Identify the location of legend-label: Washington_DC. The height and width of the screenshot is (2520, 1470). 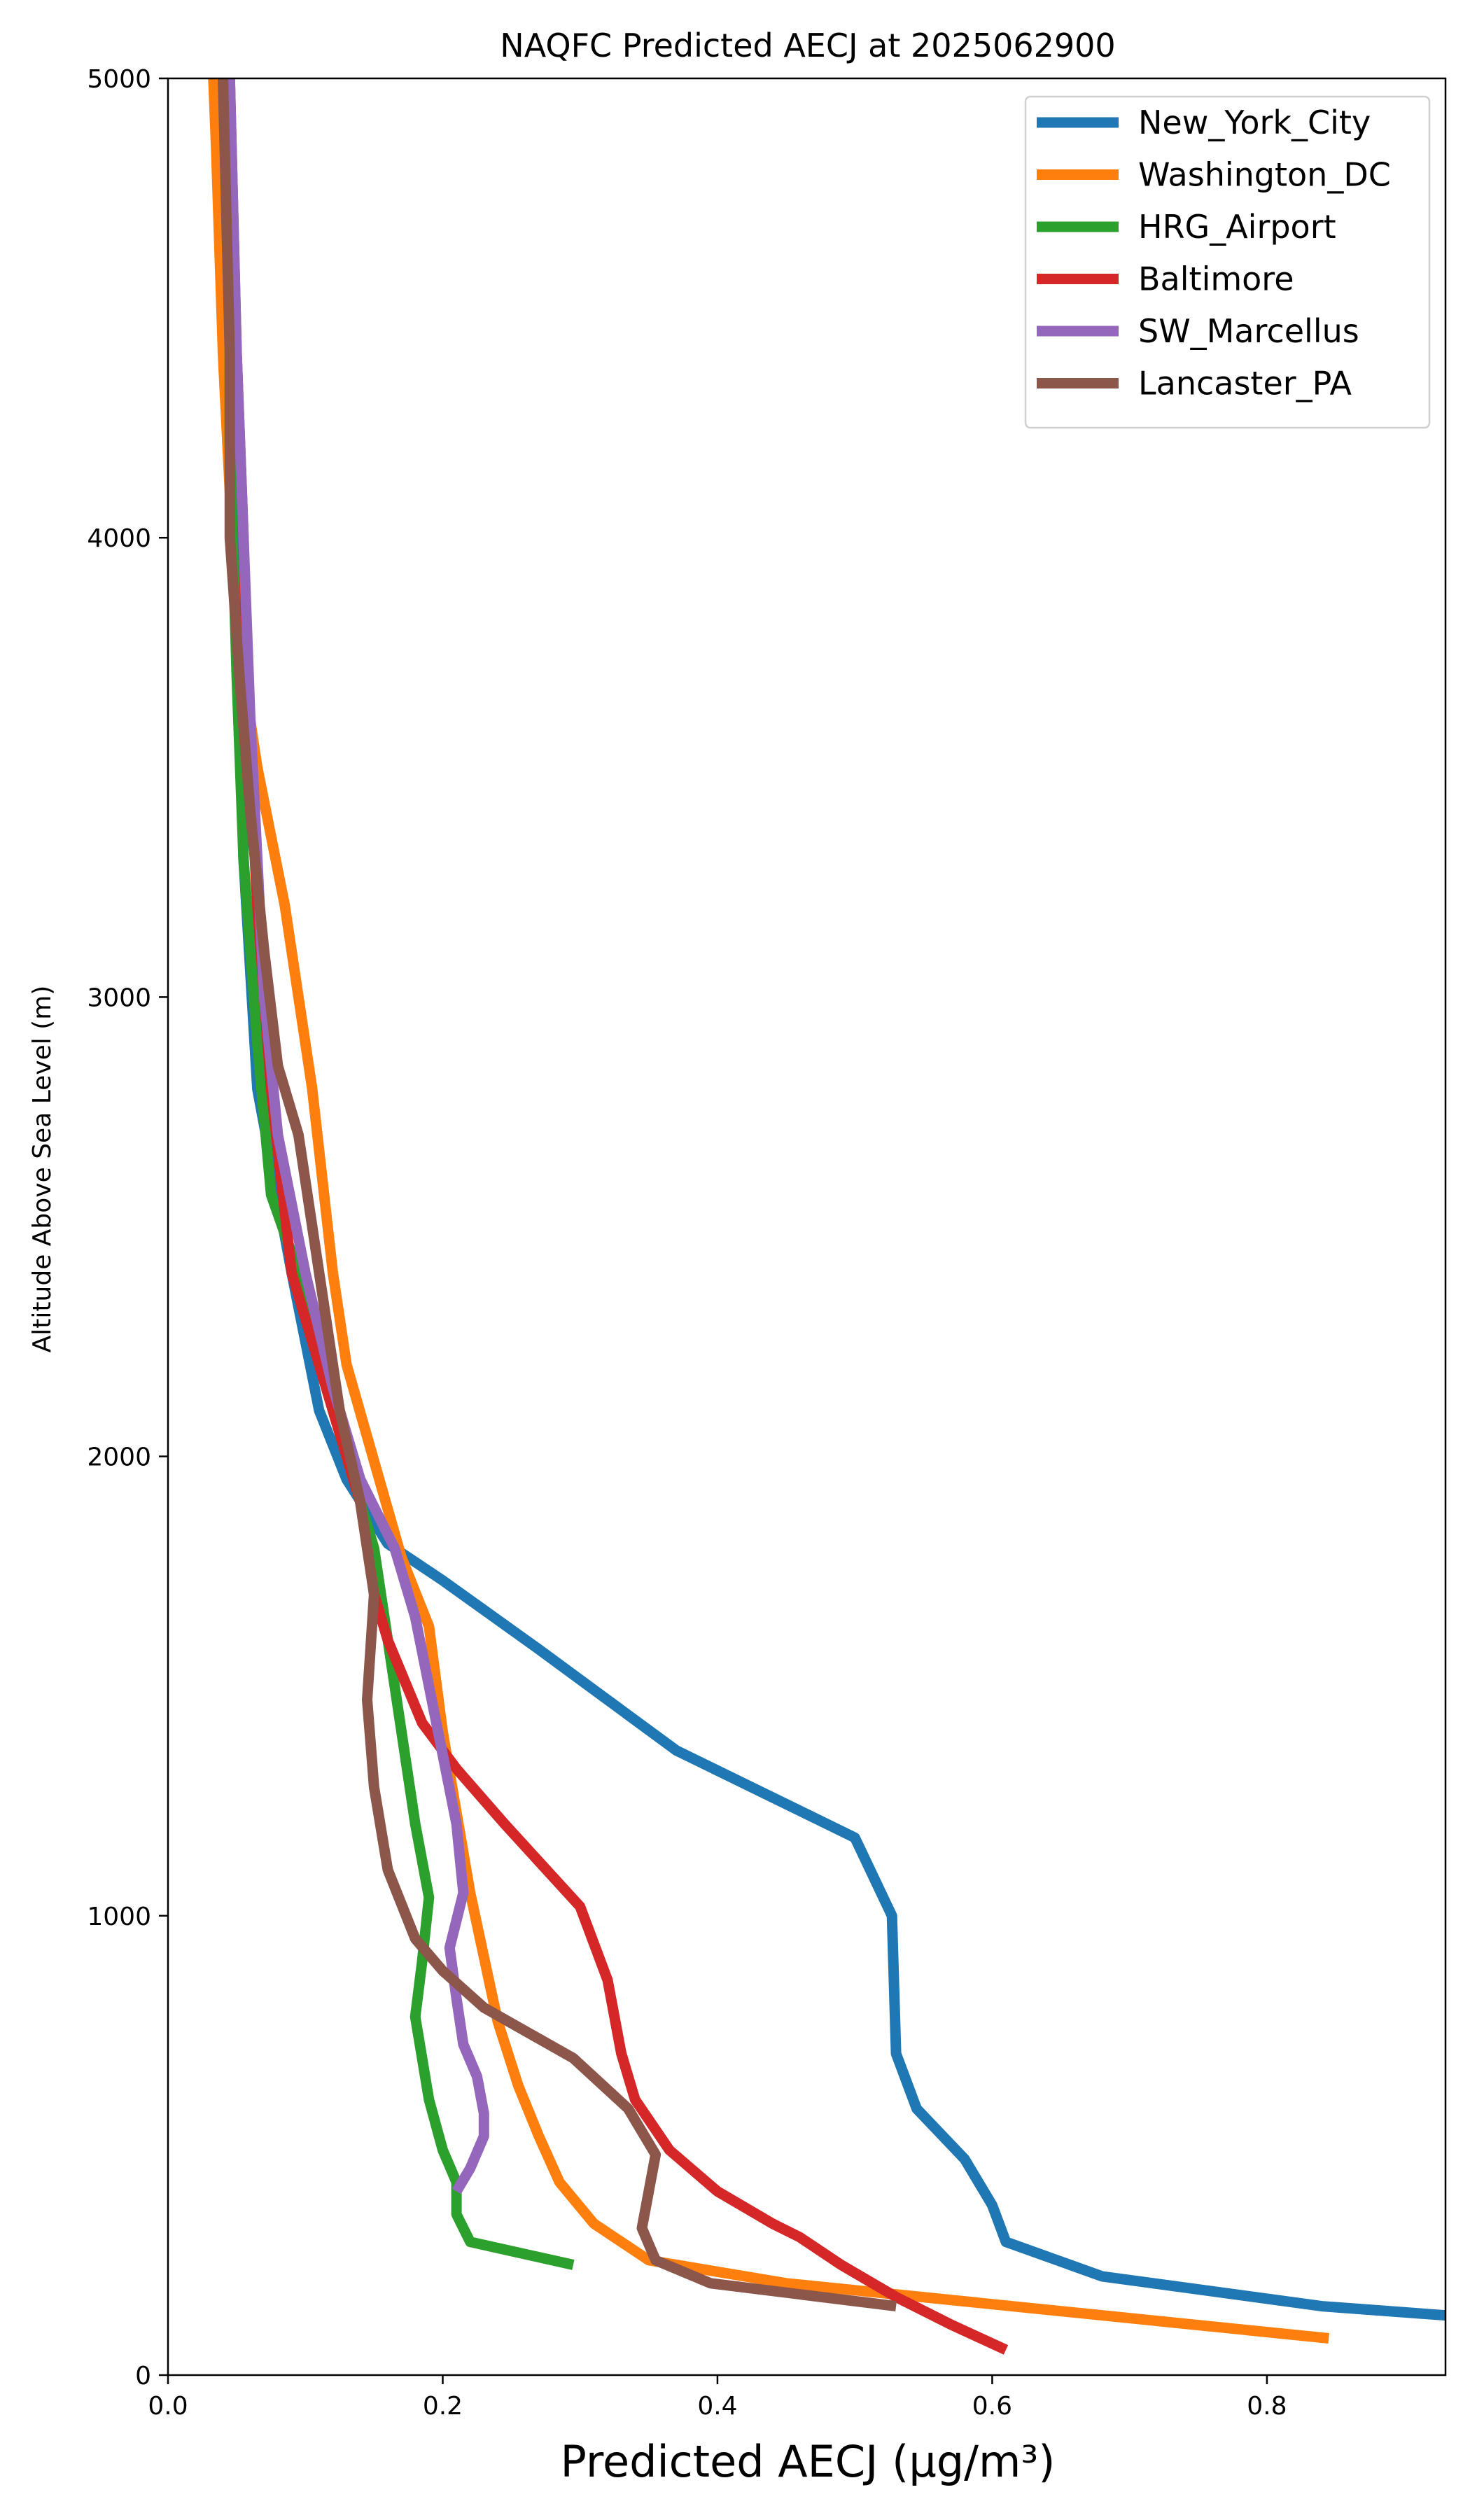
(1264, 175).